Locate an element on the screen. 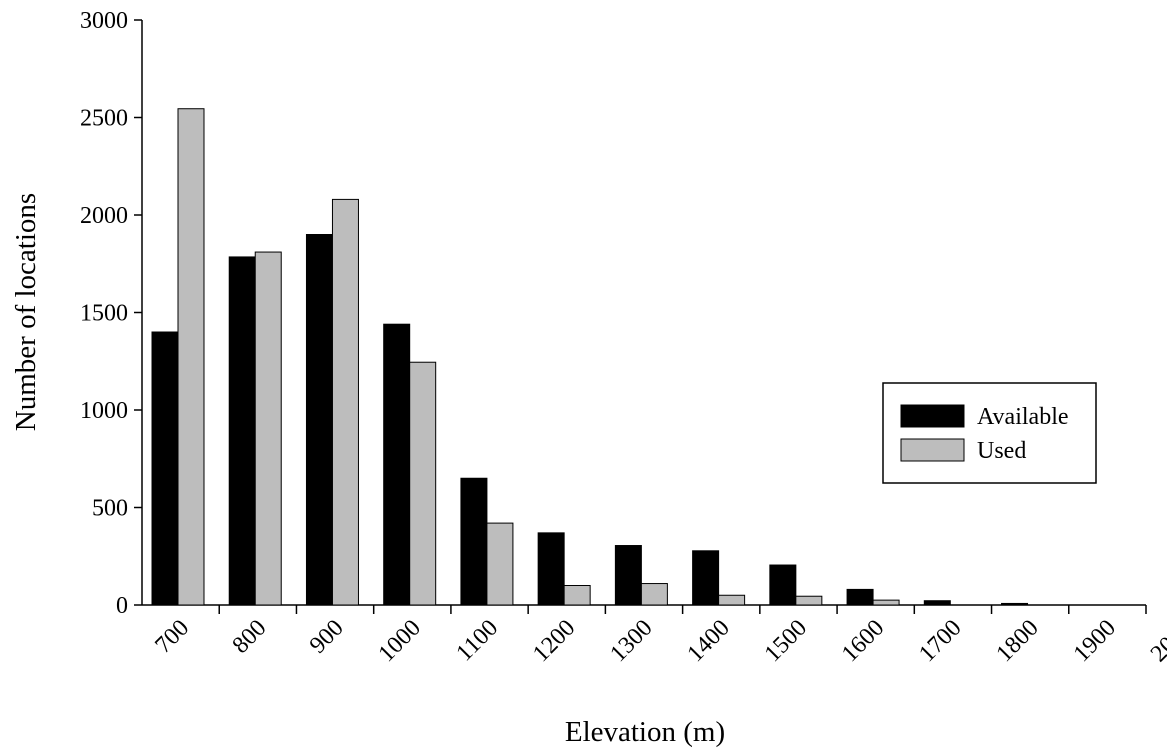 The image size is (1167, 751). y-axis: 0 500 1000 1500 2000 2500 3000 is located at coordinates (111, 313).